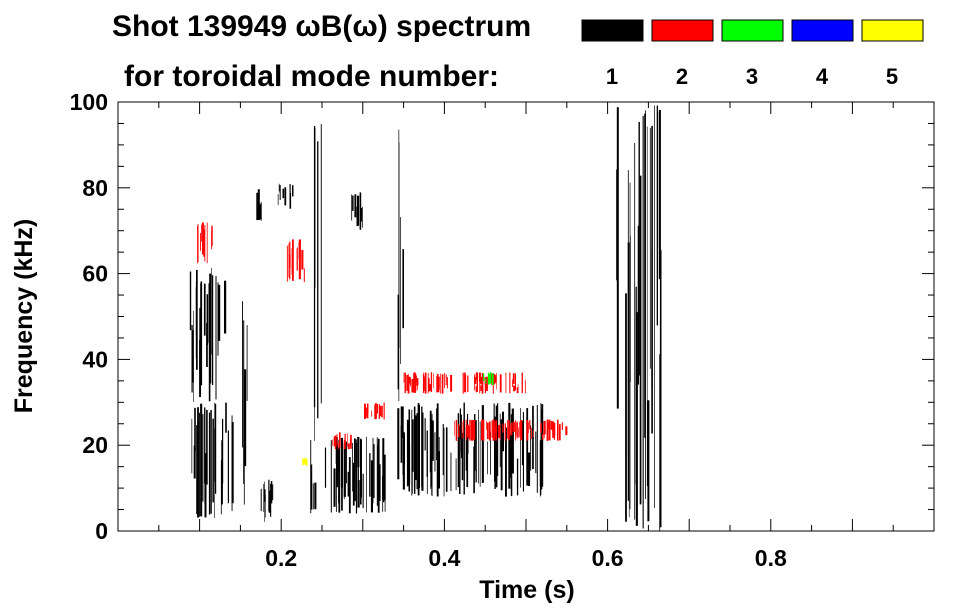 This screenshot has width=963, height=615. I want to click on chart-title-line1: Shot 139949 ωB(ω) spectrum, so click(321, 26).